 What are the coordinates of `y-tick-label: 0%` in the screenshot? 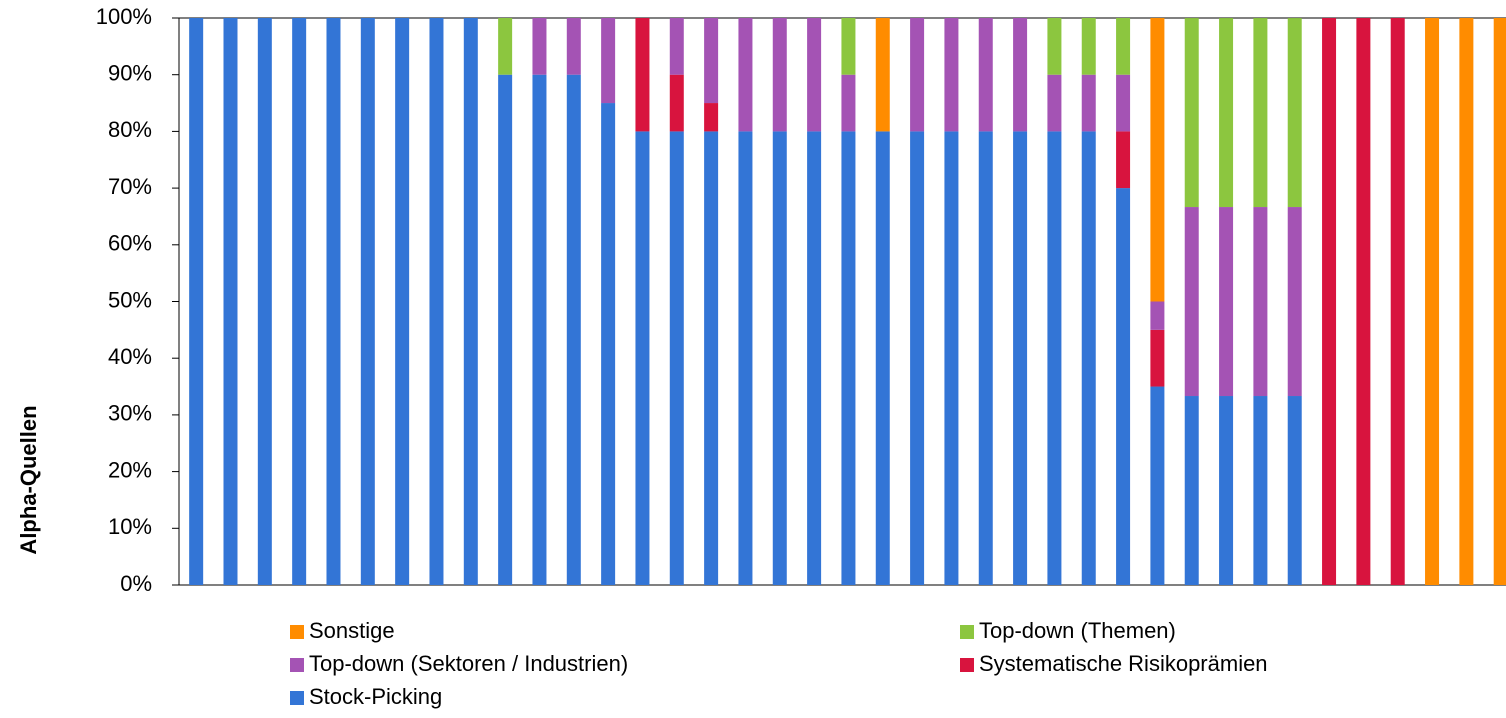 It's located at (136, 583).